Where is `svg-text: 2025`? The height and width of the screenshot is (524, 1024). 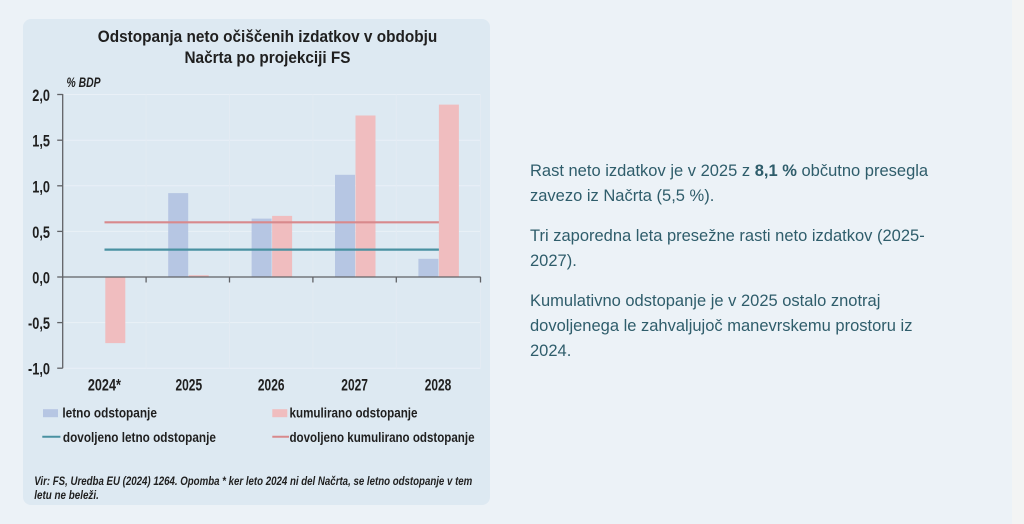 svg-text: 2025 is located at coordinates (189, 385).